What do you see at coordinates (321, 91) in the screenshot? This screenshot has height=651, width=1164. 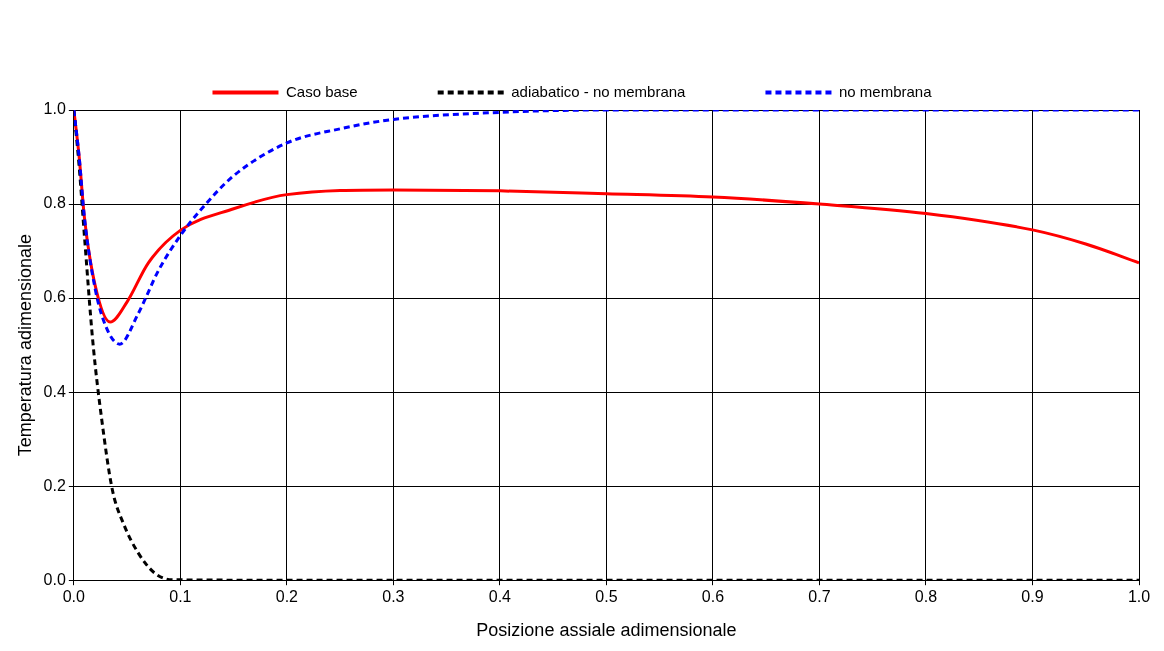 I see `legend-label: Caso base` at bounding box center [321, 91].